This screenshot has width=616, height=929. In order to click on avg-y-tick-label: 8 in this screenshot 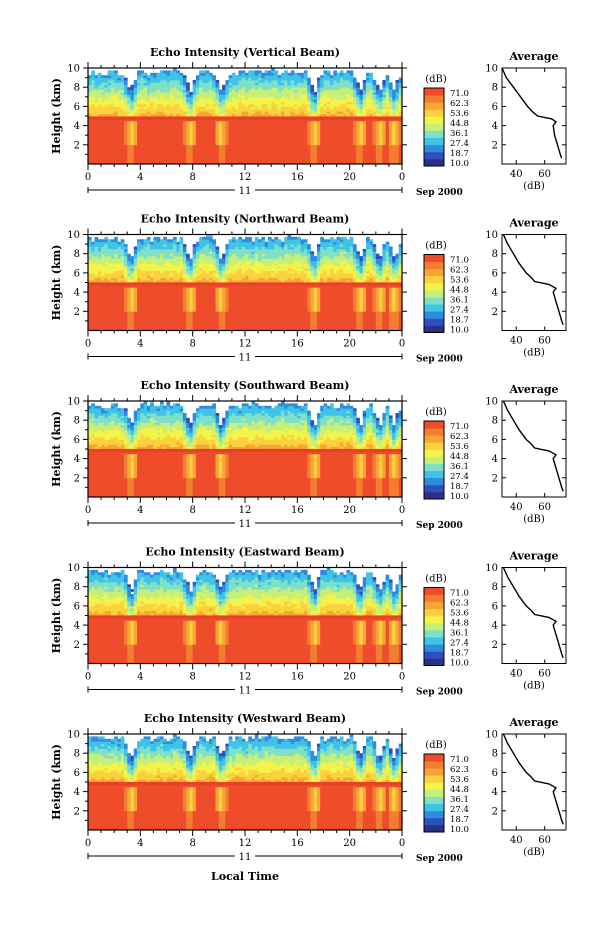, I will do `click(495, 587)`.